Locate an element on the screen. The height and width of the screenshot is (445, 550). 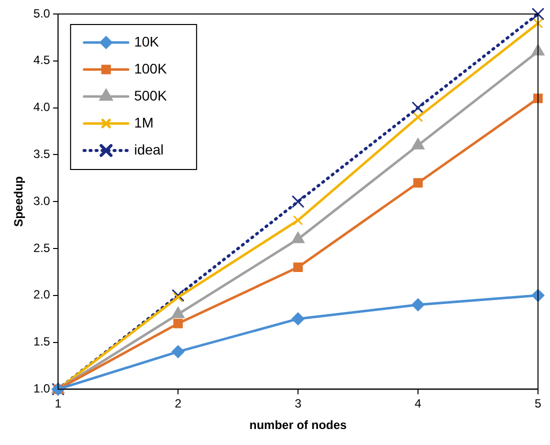
y-tick-label: 4.5 is located at coordinates (41, 60).